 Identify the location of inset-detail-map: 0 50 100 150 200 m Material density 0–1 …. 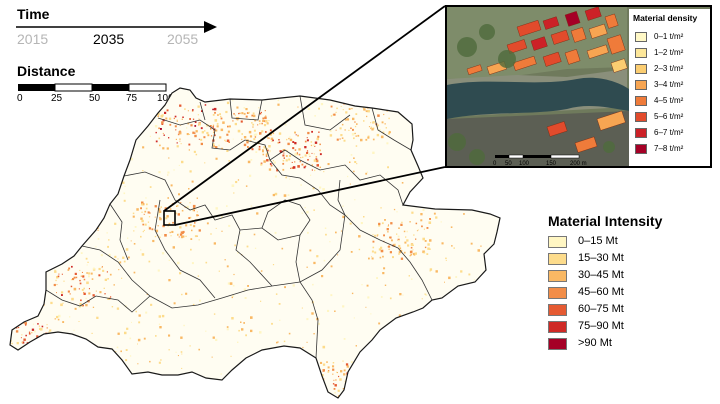
(578, 86).